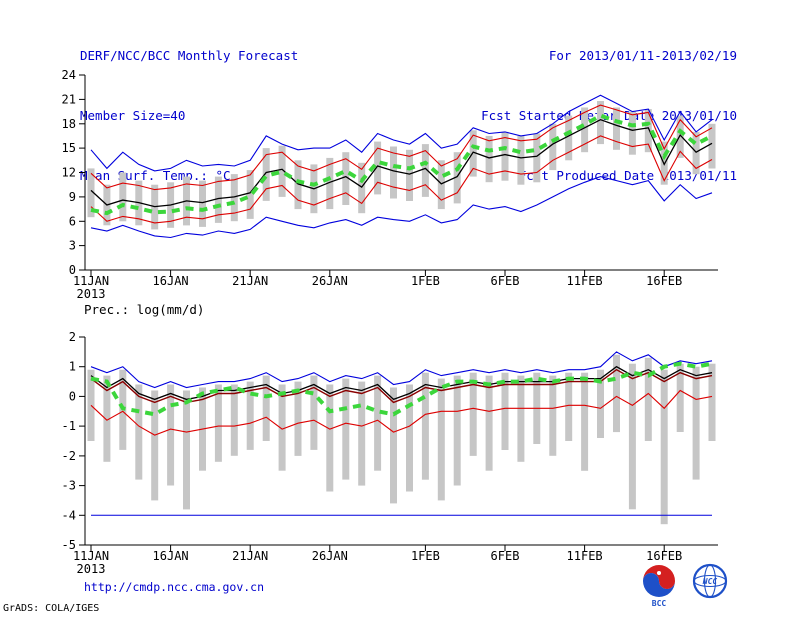 This screenshot has width=800, height=618. What do you see at coordinates (401, 133) in the screenshot?
I see `ensemble-max-line` at bounding box center [401, 133].